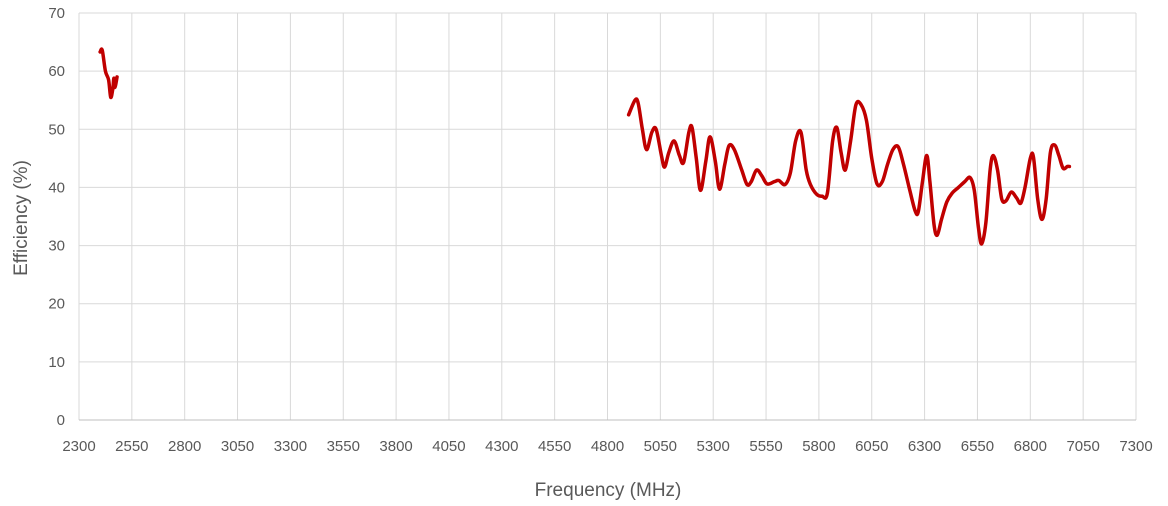 The width and height of the screenshot is (1168, 506). Describe the element at coordinates (501, 446) in the screenshot. I see `x-tick-label: 4300` at that location.